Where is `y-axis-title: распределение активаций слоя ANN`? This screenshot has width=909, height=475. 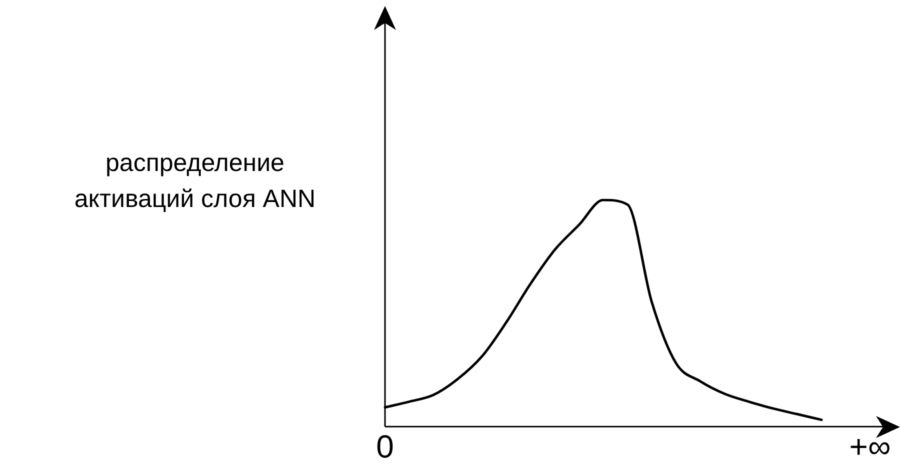 y-axis-title: распределение активаций слоя ANN is located at coordinates (195, 181).